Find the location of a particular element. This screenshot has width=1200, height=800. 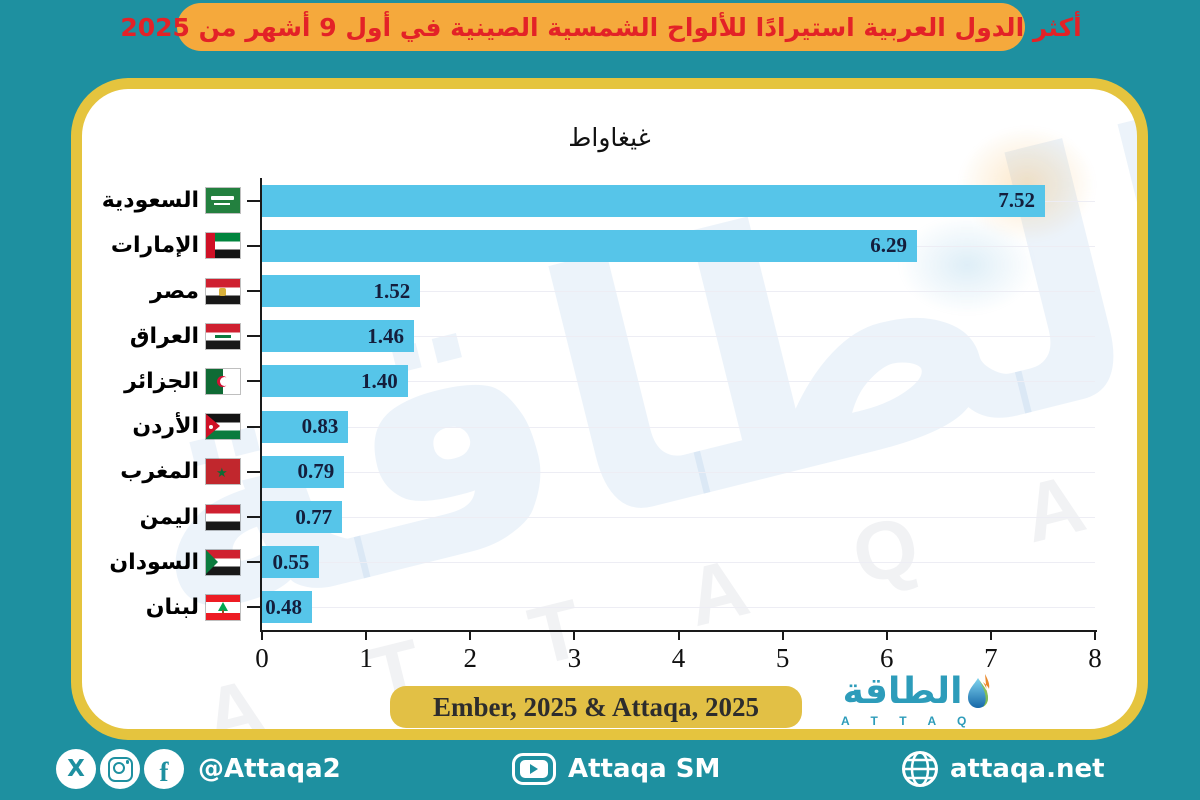

youtube-icon is located at coordinates (534, 769).